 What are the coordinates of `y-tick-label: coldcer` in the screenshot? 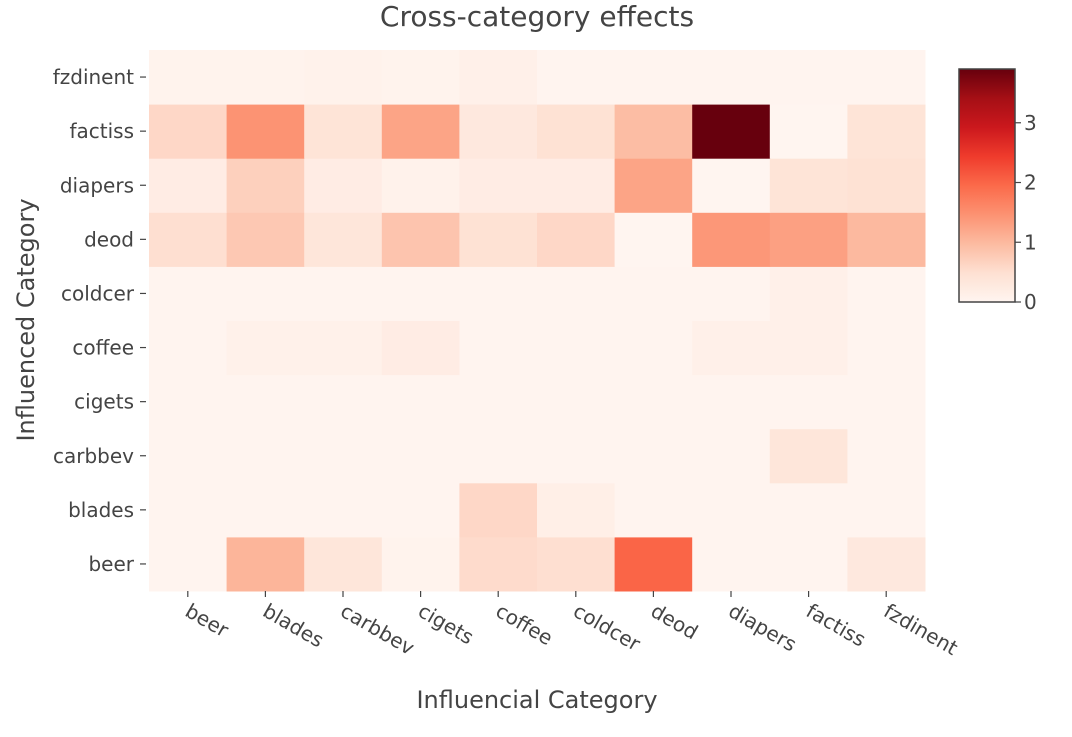 It's located at (98, 293).